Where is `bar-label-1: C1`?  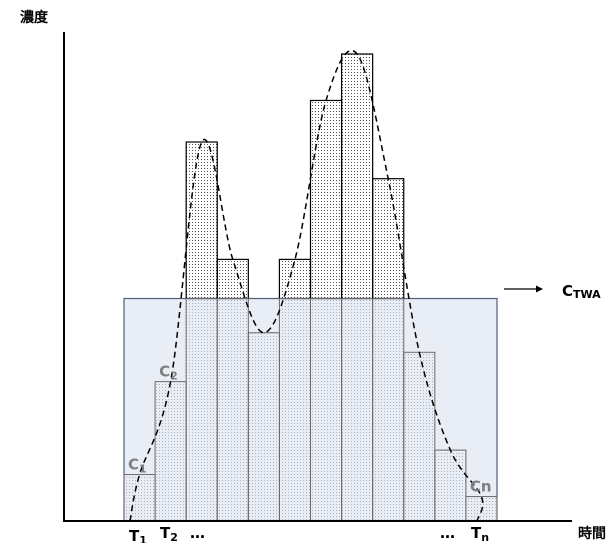 bar-label-1: C1 is located at coordinates (137, 466).